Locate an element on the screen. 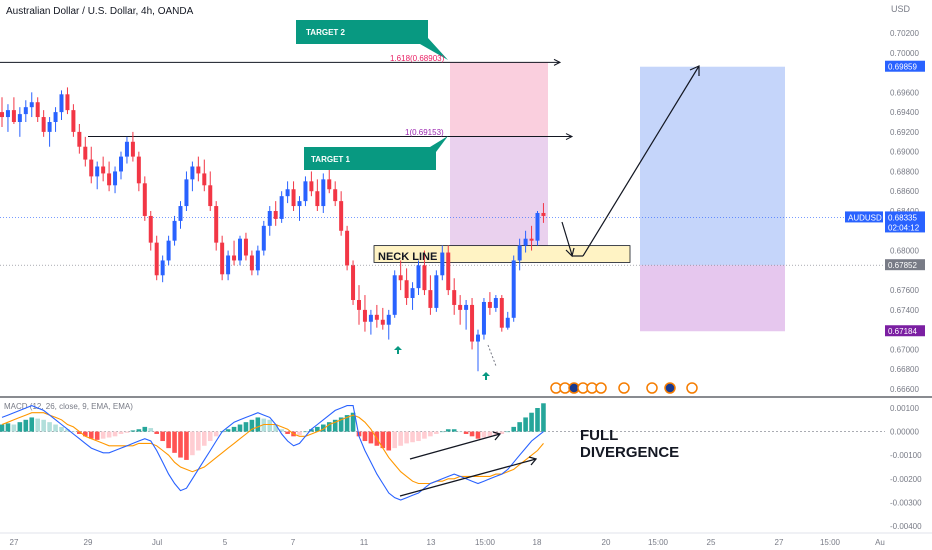 The image size is (932, 550). target1-label: TARGET 1 is located at coordinates (331, 159).